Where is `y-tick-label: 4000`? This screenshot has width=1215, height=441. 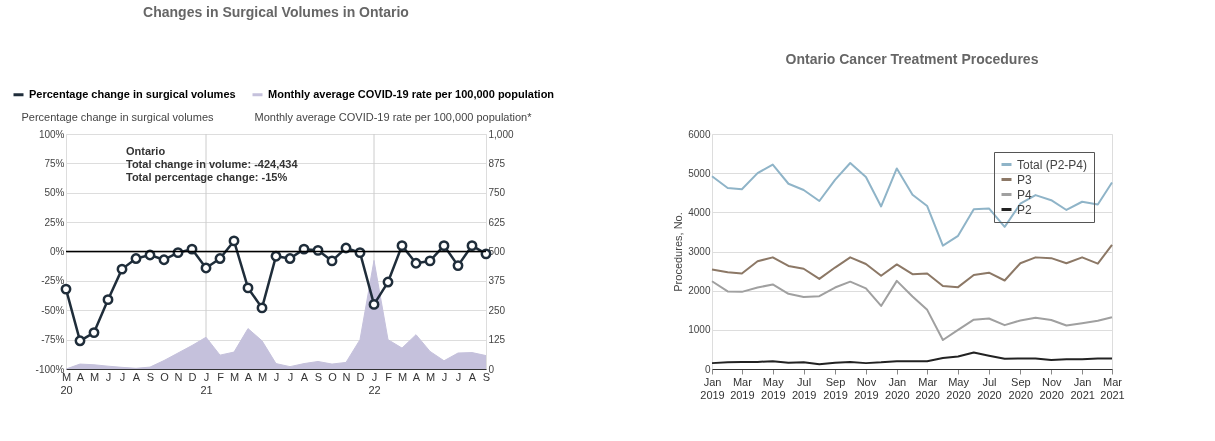
y-tick-label: 4000 is located at coordinates (699, 212).